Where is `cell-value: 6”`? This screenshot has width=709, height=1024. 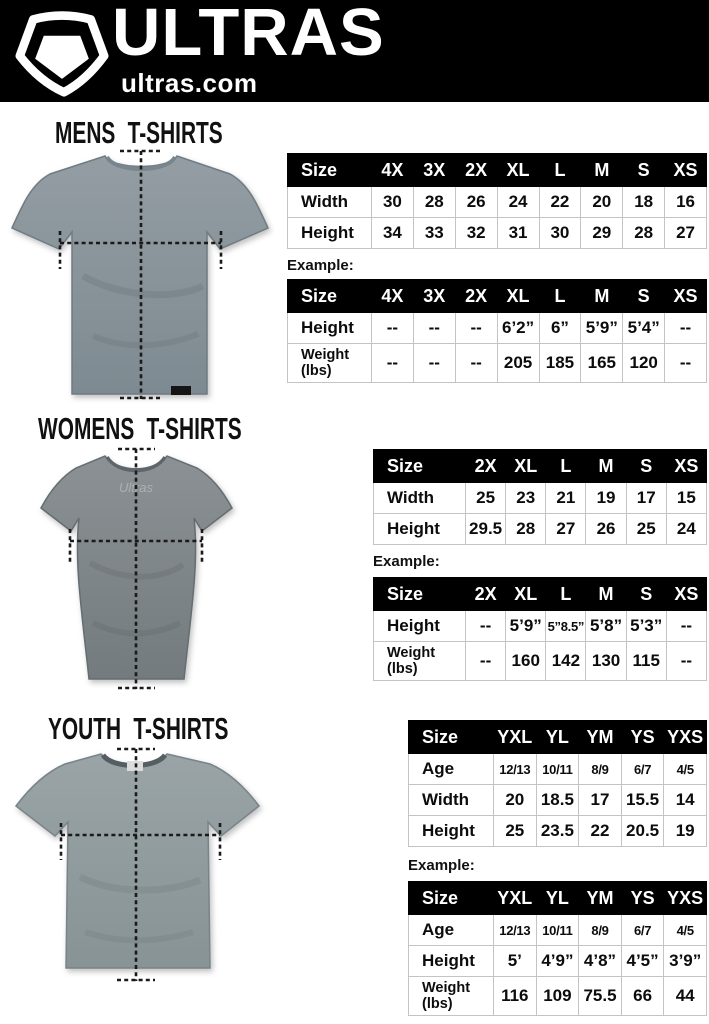 cell-value: 6” is located at coordinates (560, 328).